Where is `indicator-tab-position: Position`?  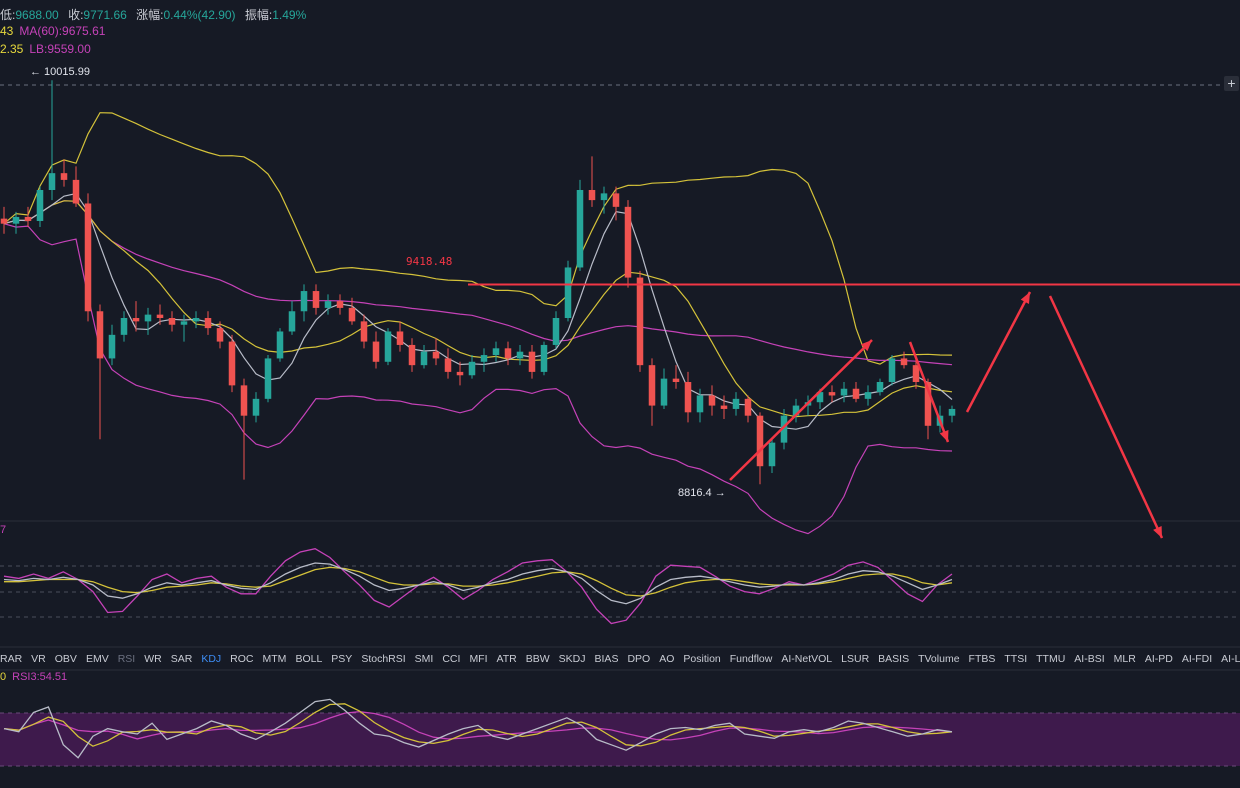 indicator-tab-position: Position is located at coordinates (702, 659).